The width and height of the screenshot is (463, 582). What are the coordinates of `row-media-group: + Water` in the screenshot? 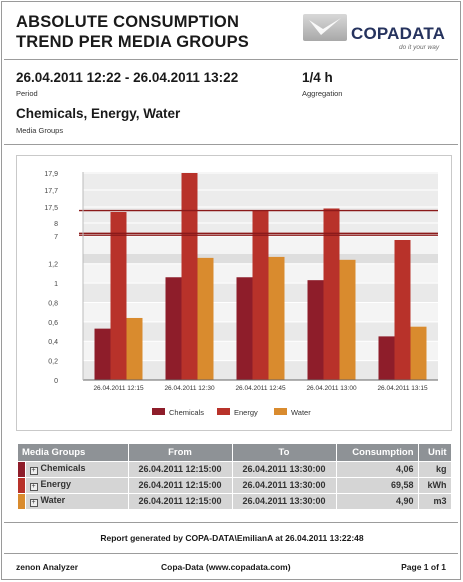 It's located at (77, 500).